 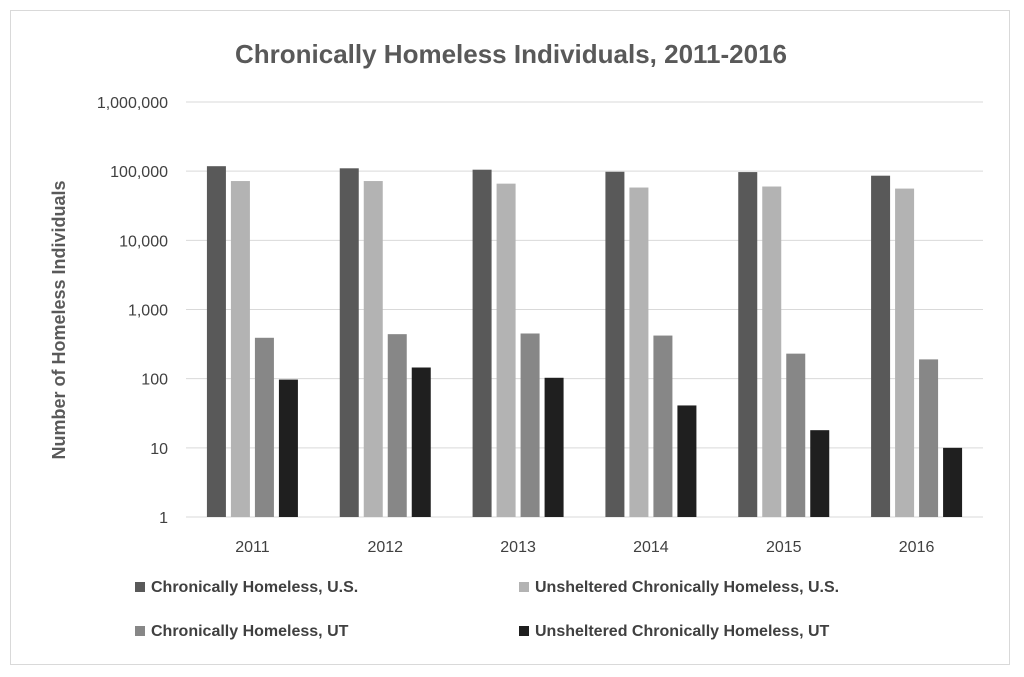 What do you see at coordinates (917, 547) in the screenshot?
I see `x-tick-label: 2016` at bounding box center [917, 547].